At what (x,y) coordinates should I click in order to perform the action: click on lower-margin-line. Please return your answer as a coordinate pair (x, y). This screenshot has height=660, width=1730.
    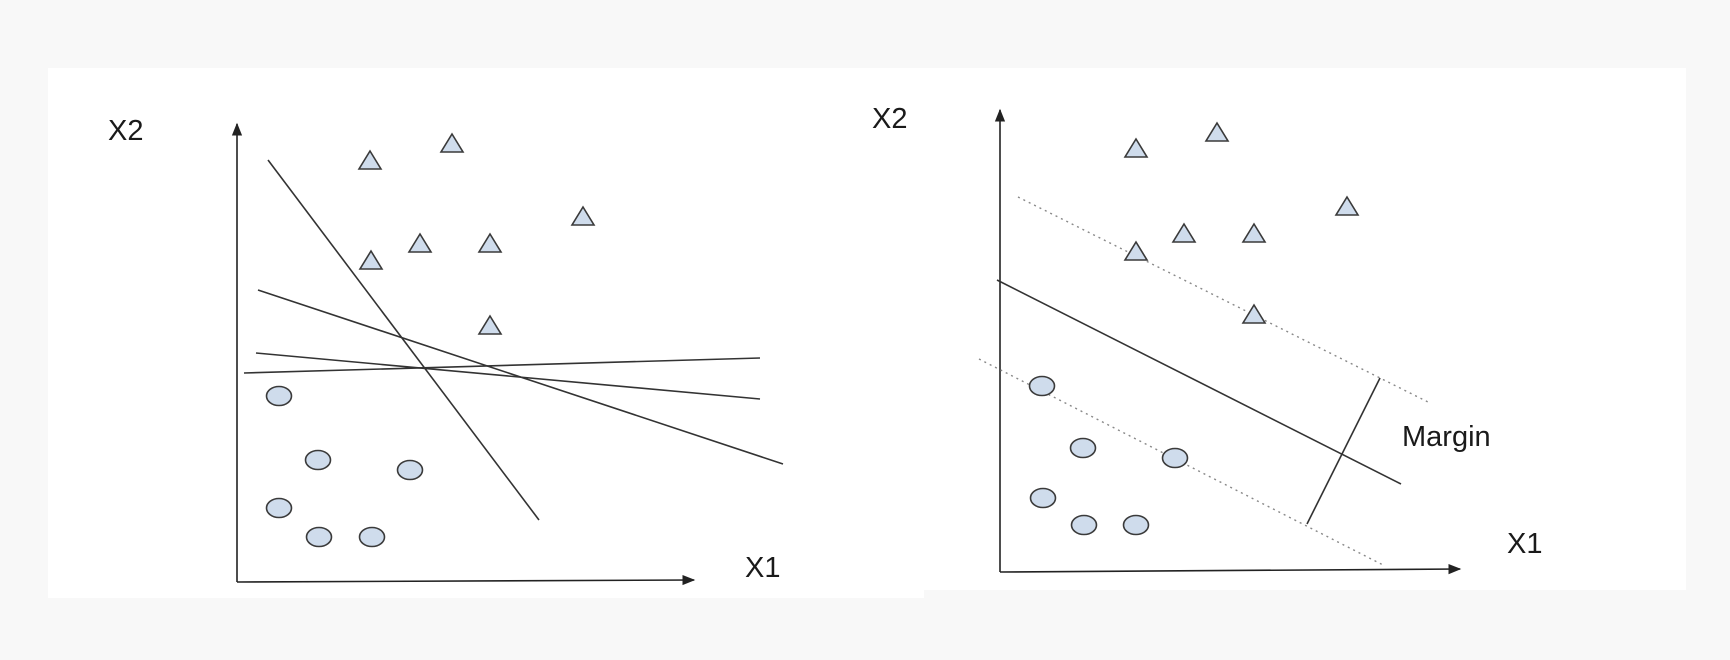
    Looking at the image, I should click on (1182, 462).